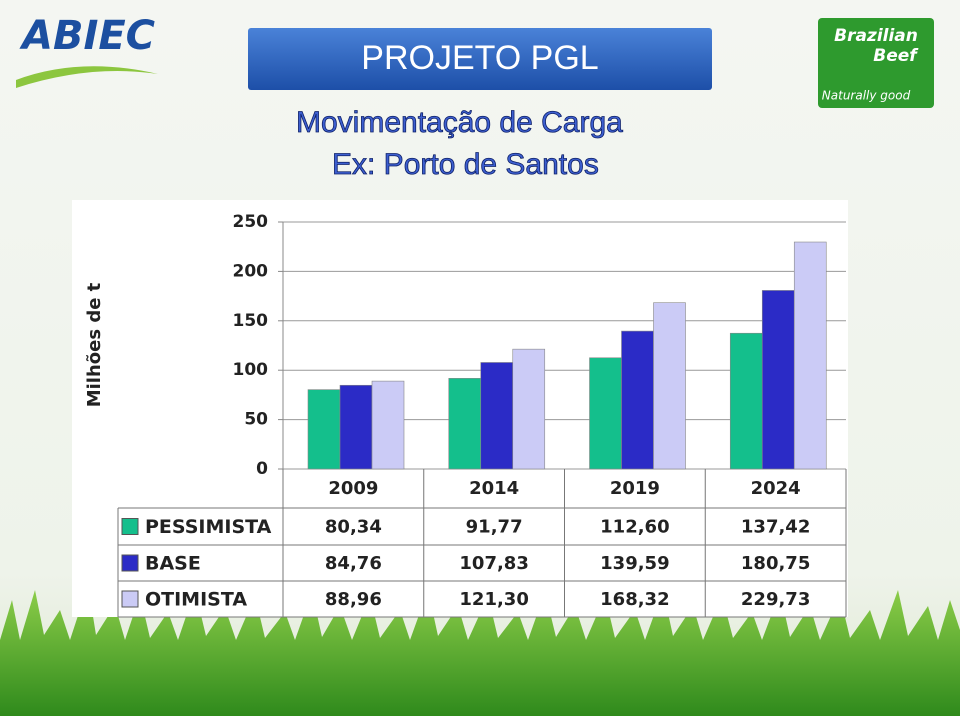 The image size is (960, 720). What do you see at coordinates (896, 56) in the screenshot?
I see `logo-right-text: Beef` at bounding box center [896, 56].